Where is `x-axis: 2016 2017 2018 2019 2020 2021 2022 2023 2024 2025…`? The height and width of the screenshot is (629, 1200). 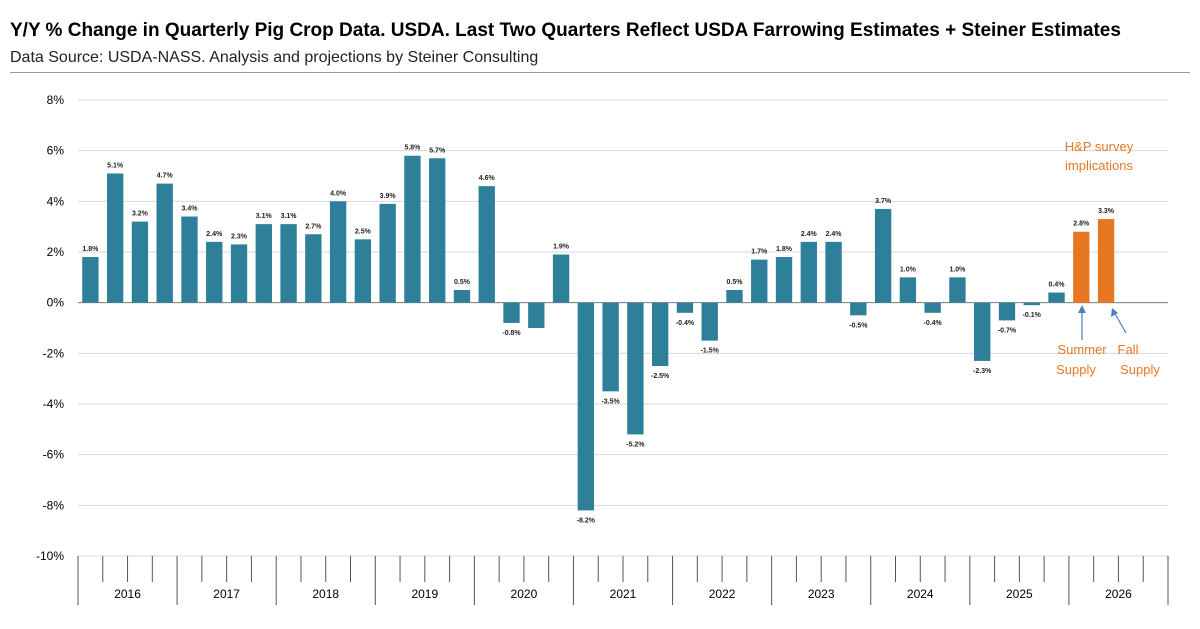
x-axis: 2016 2017 2018 2019 2020 2021 2022 2023 2024 2025… is located at coordinates (623, 580).